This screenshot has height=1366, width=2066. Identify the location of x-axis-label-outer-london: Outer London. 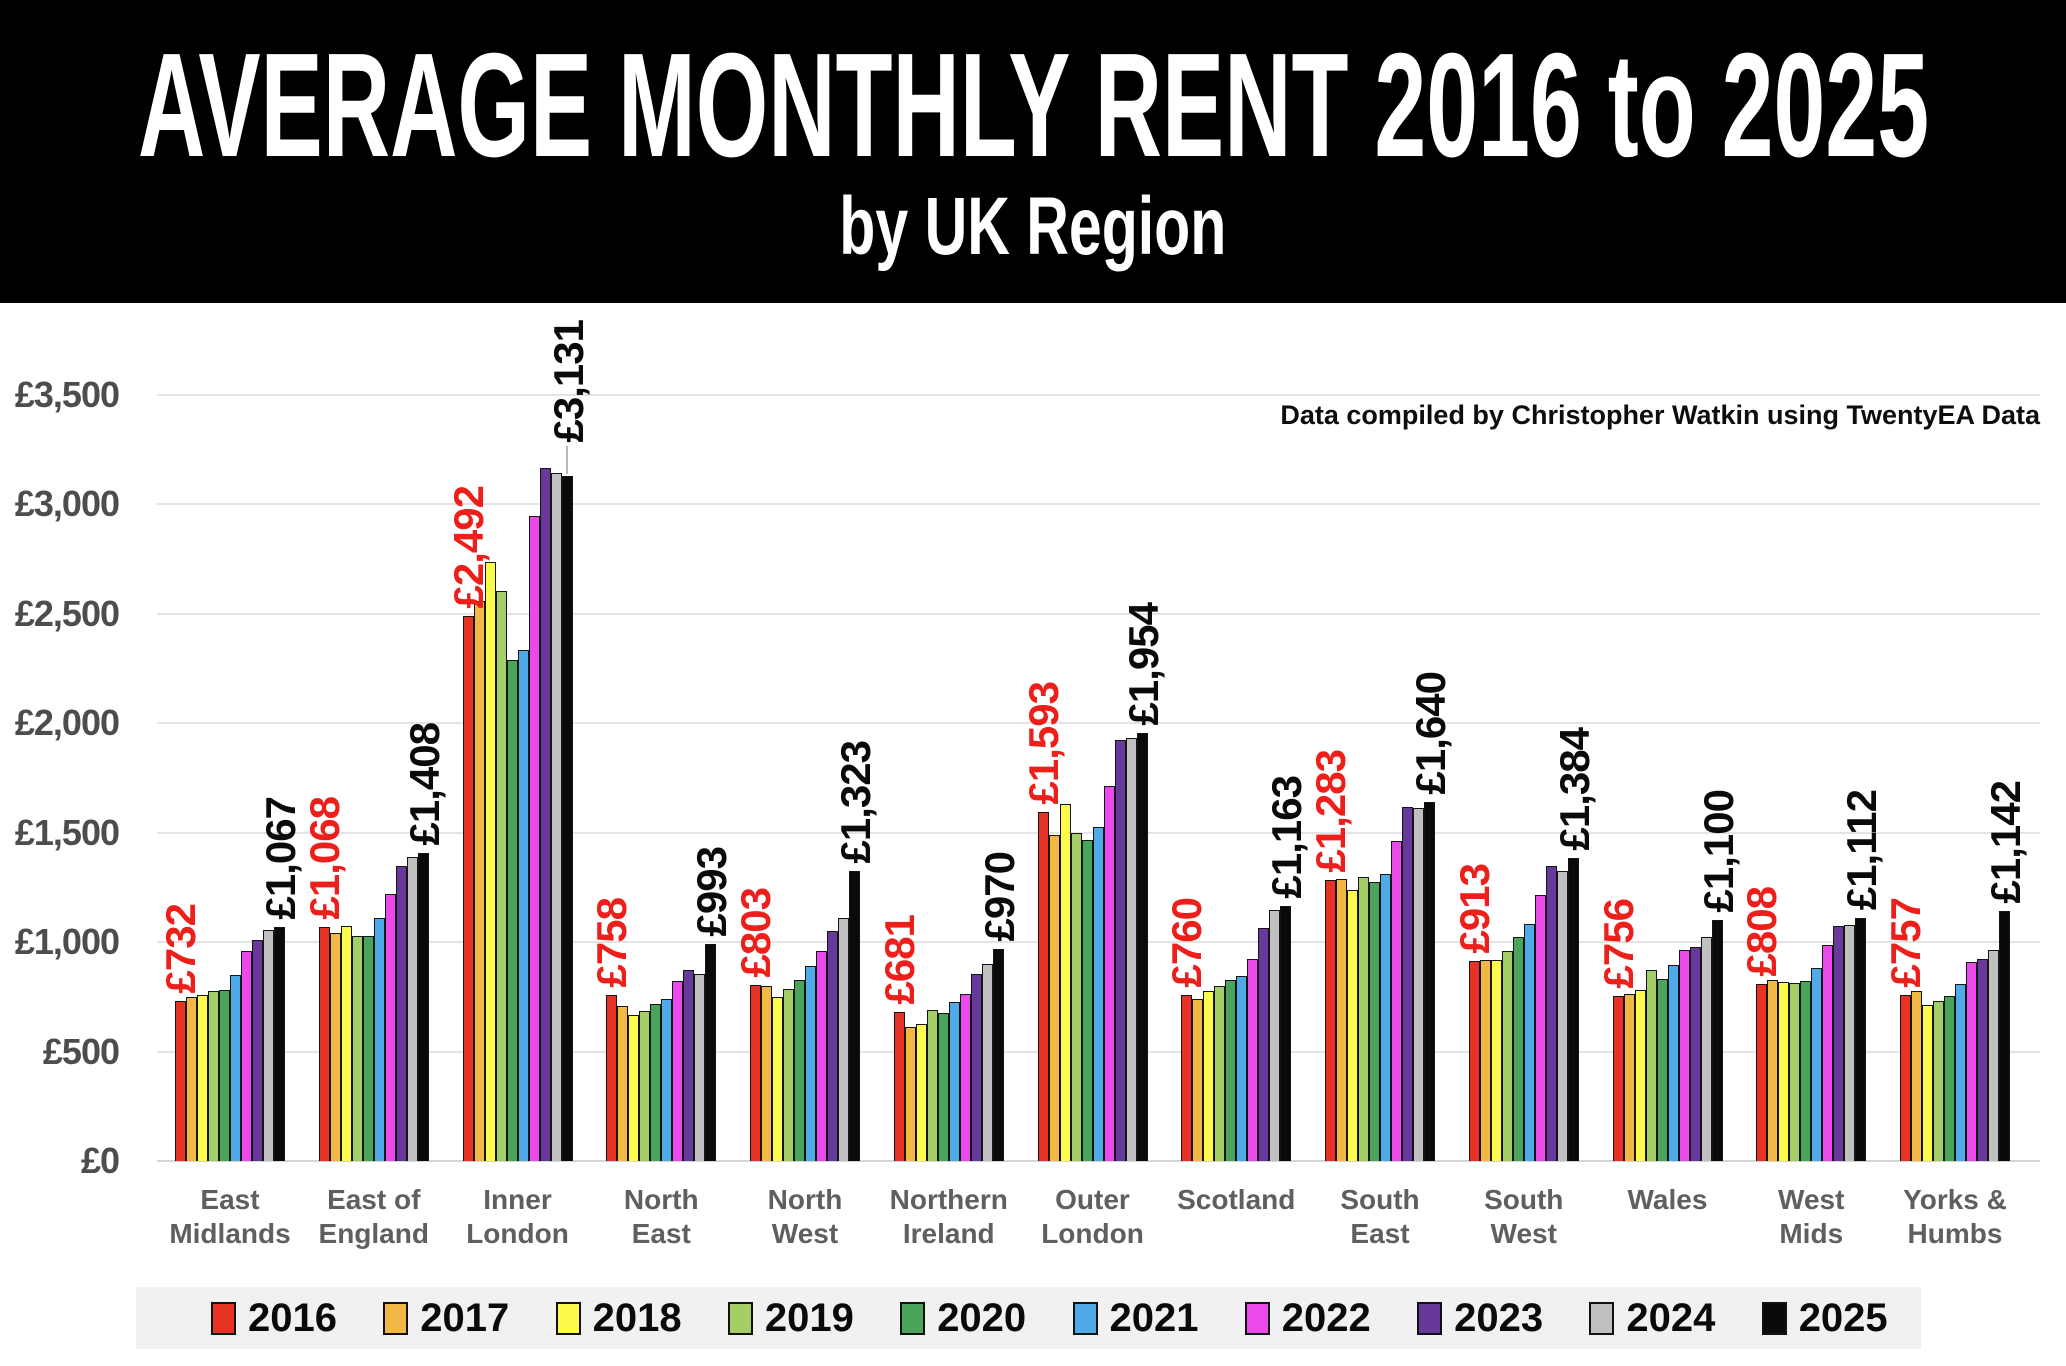
(1092, 1216).